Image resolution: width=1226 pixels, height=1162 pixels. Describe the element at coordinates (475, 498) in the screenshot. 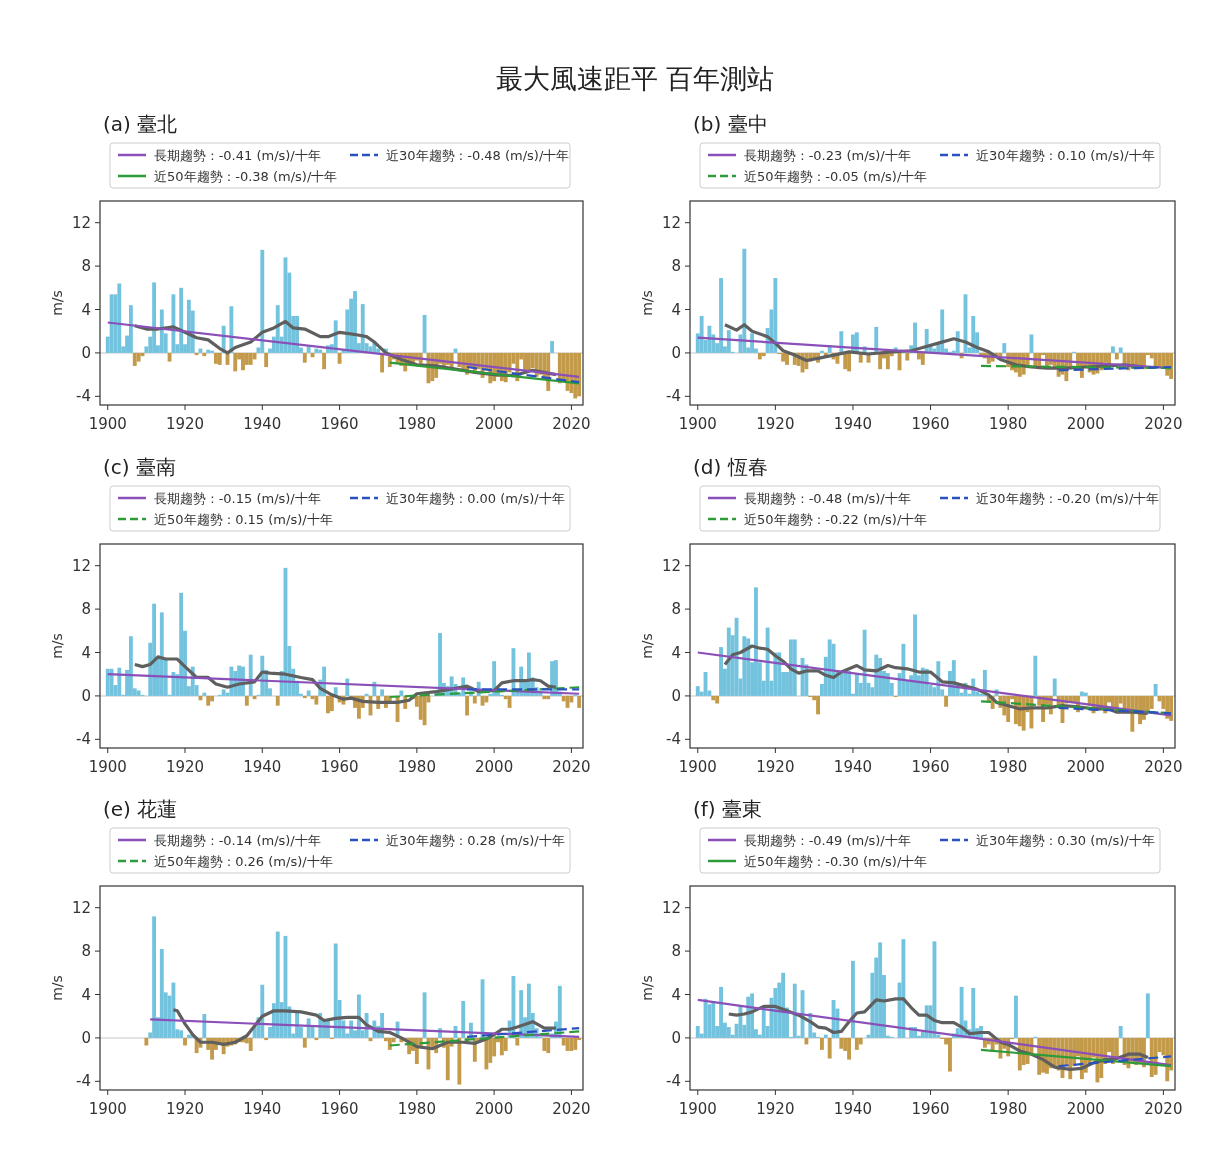

I see `legend-label: 近30年趨勢 : 0.00 (m/s)/十年` at that location.